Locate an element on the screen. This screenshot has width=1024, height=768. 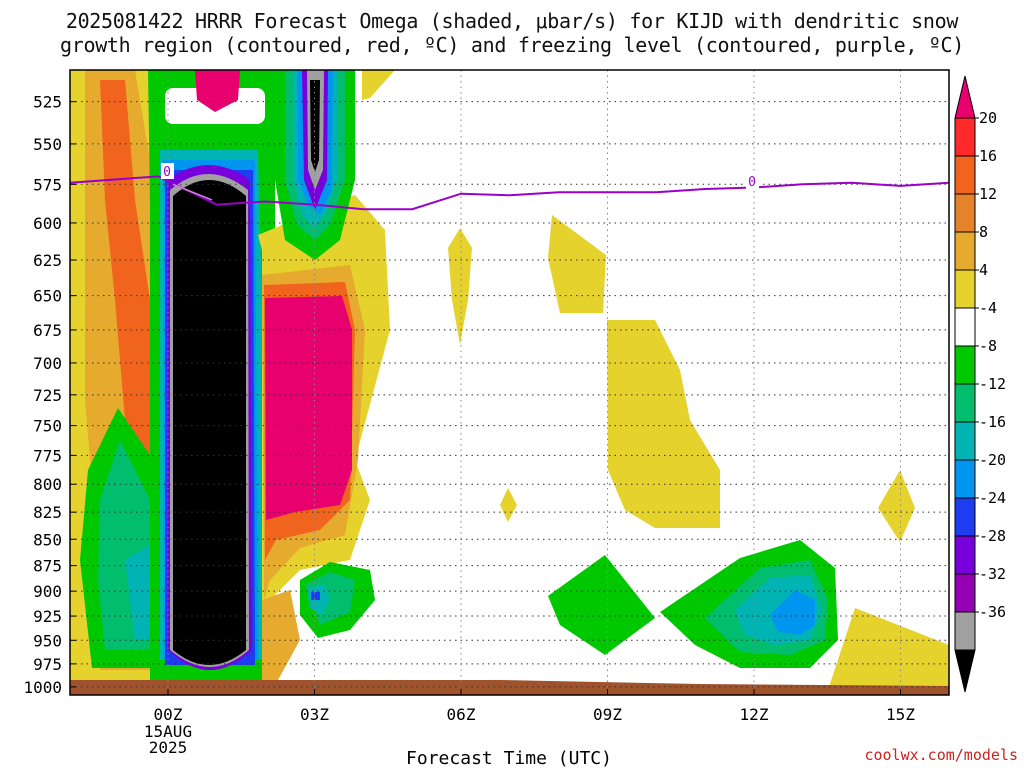
y-tick-label: 575 is located at coordinates (47, 184).